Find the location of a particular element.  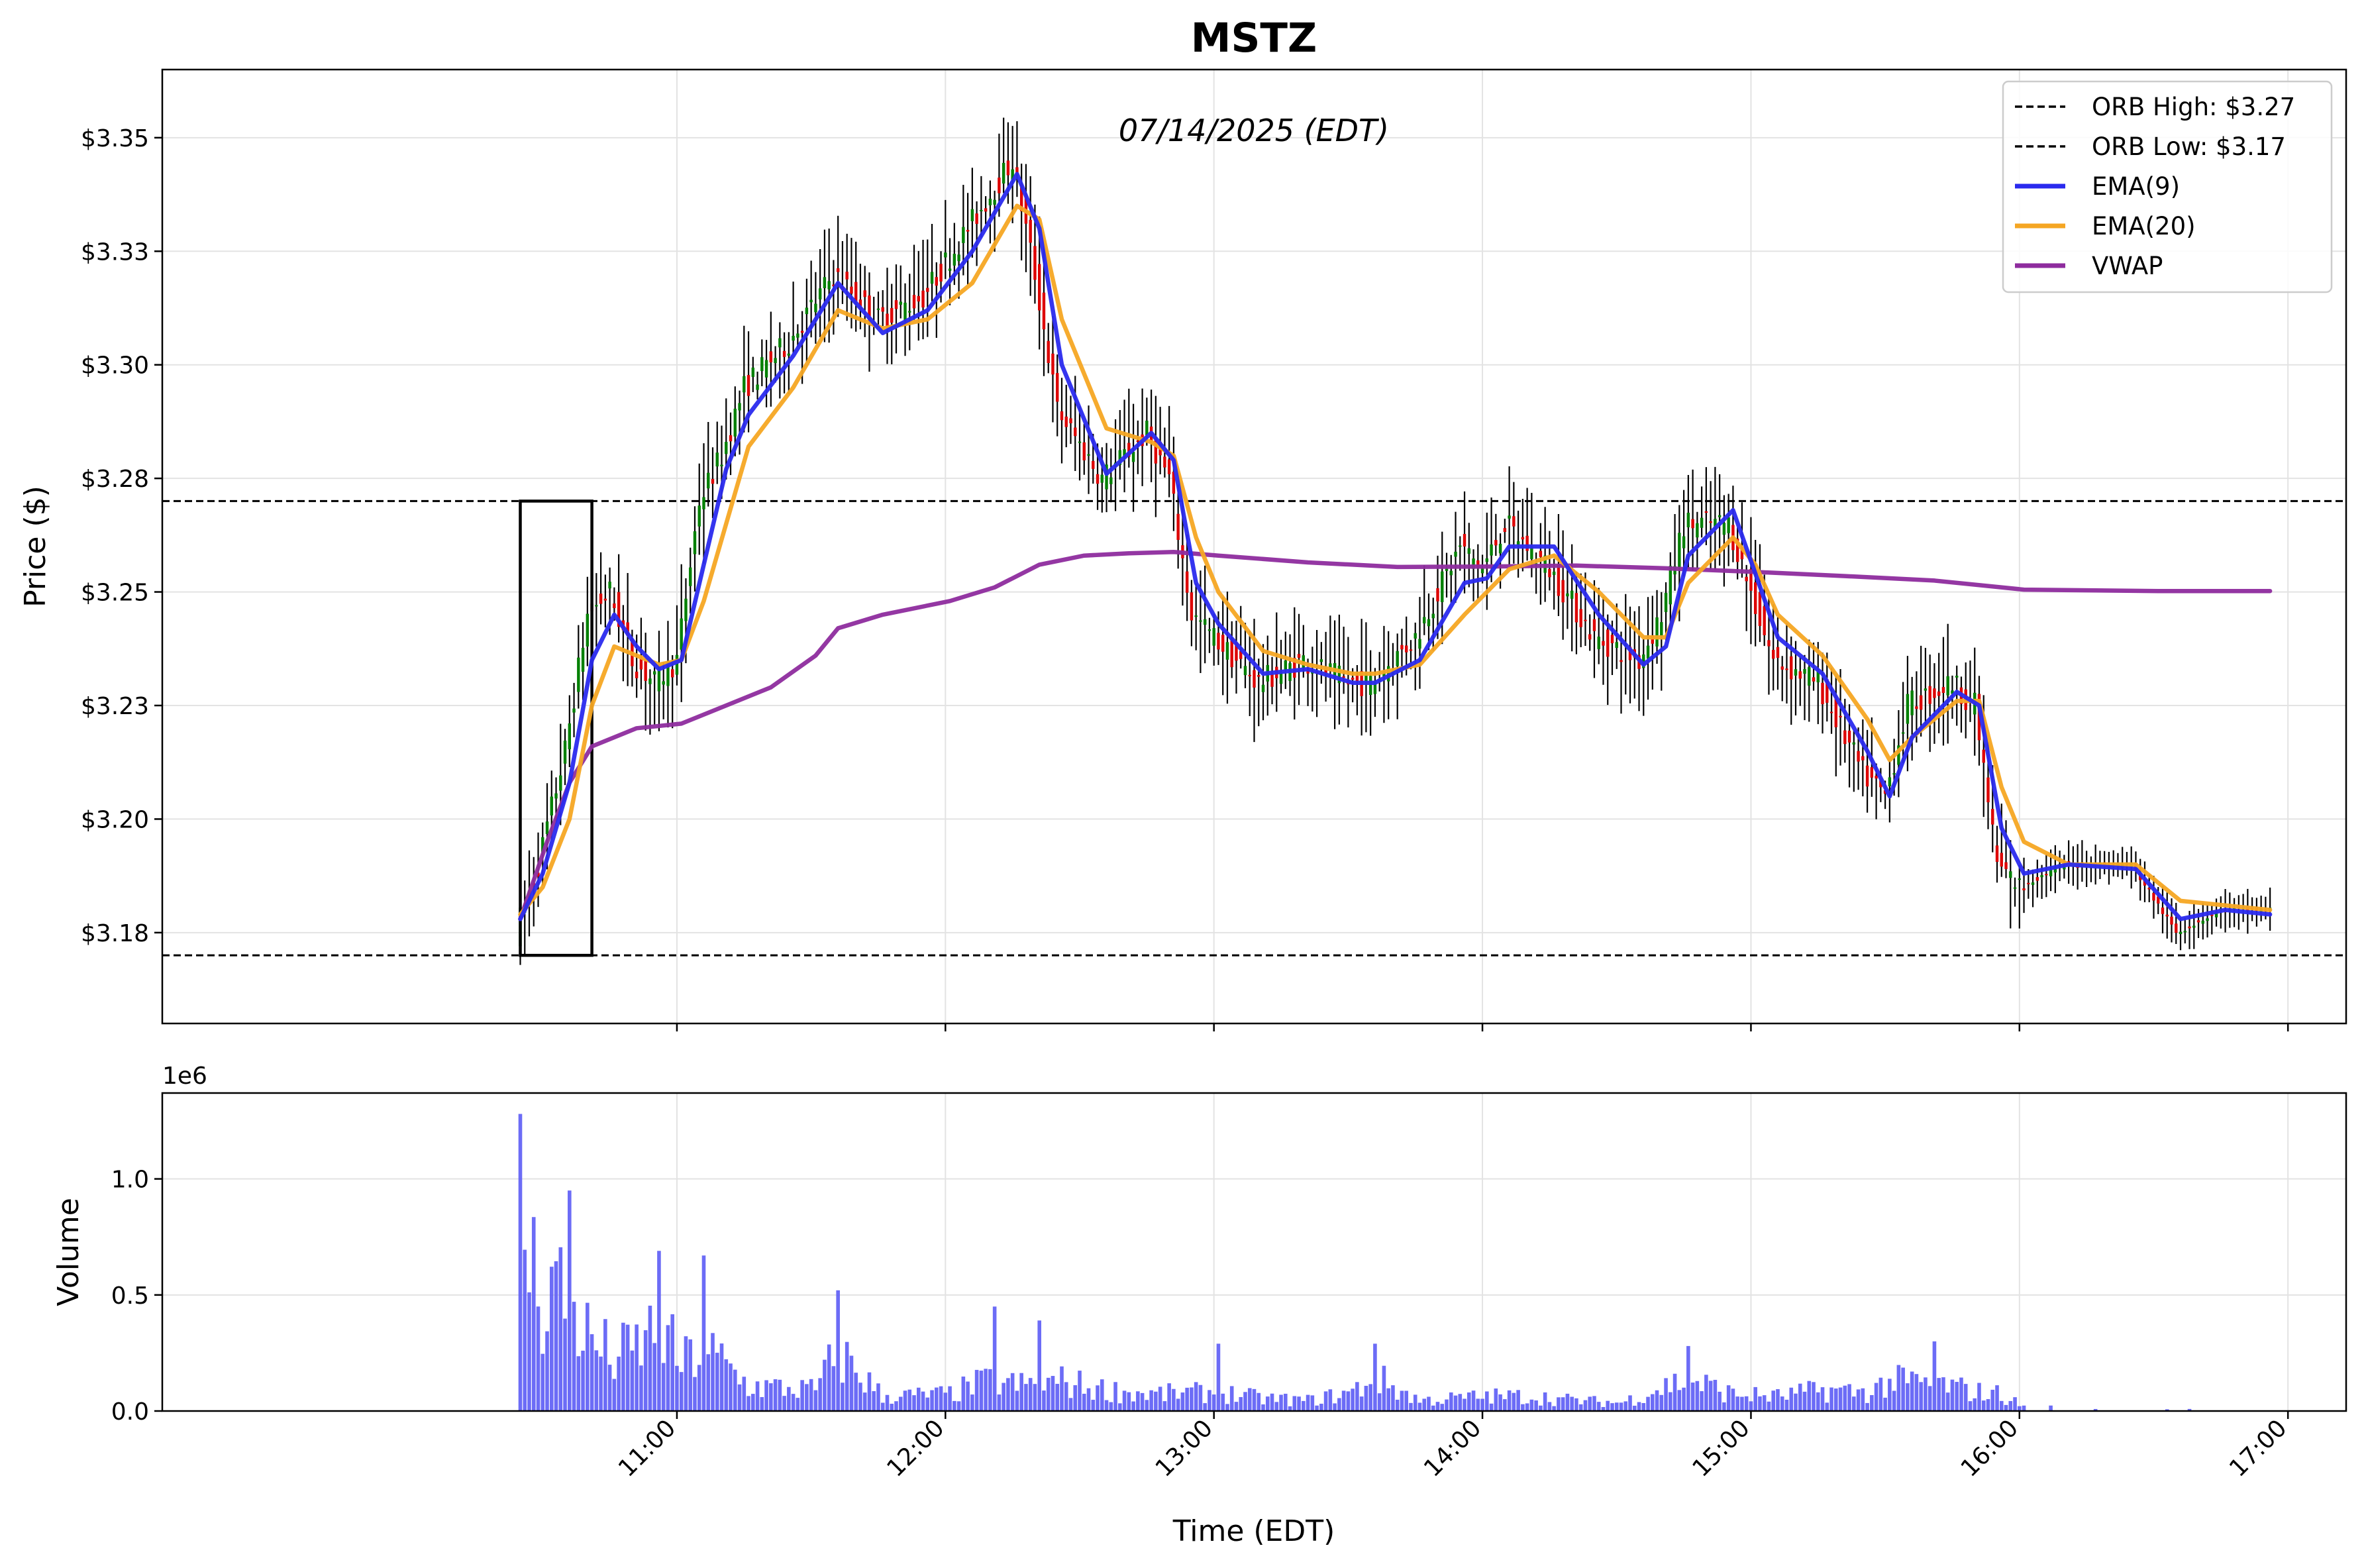

legend-label-ema20: EMA(20) is located at coordinates (2144, 226).